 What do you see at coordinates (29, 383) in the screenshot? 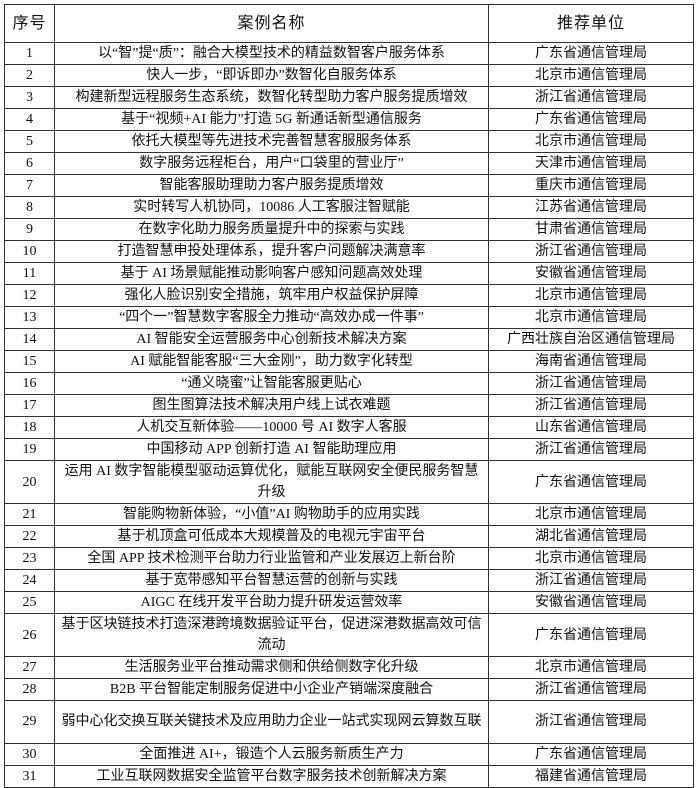
I see `row-number: 16` at bounding box center [29, 383].